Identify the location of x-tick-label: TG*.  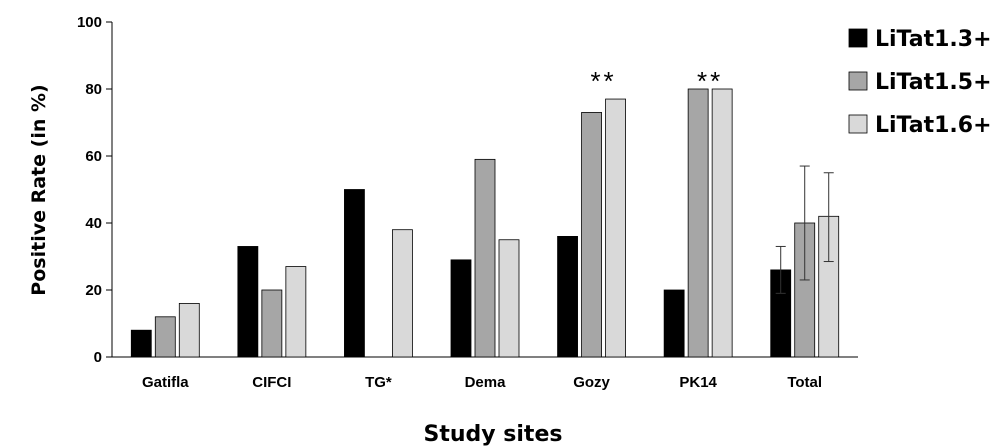
(378, 382).